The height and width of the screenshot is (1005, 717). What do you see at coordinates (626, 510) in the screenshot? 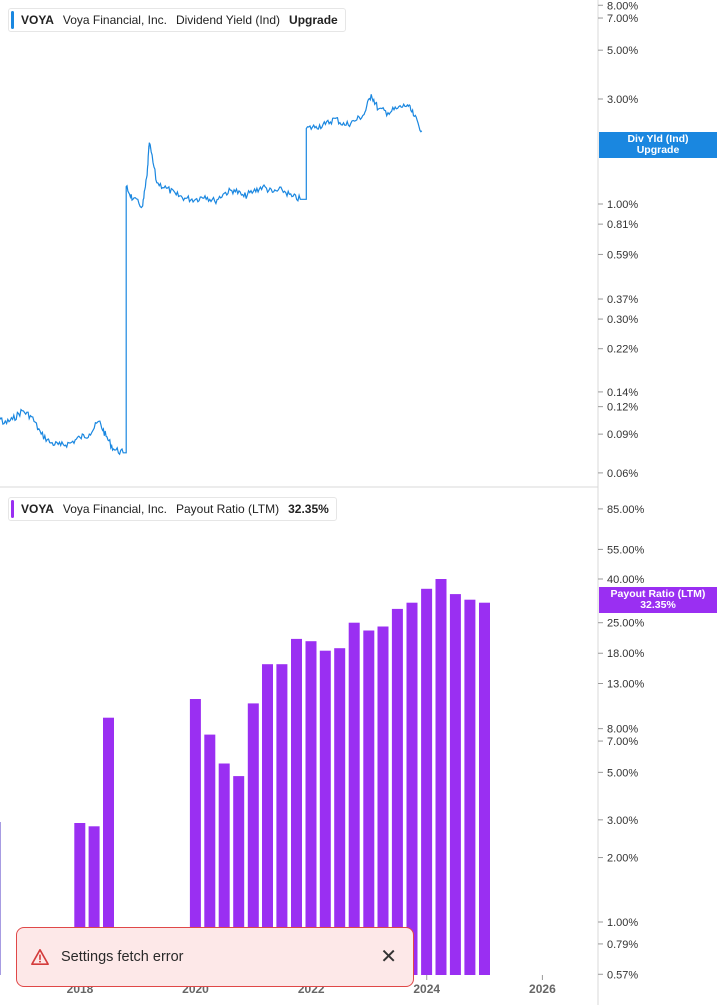
I see `axis-tick-label: 85.00%` at bounding box center [626, 510].